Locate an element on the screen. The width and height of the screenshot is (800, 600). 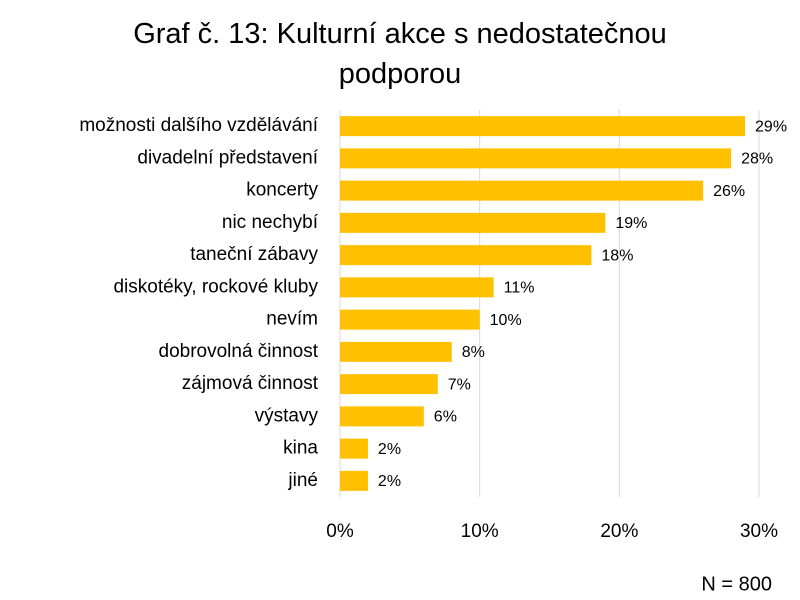
annotation: N = 800 is located at coordinates (736, 584).